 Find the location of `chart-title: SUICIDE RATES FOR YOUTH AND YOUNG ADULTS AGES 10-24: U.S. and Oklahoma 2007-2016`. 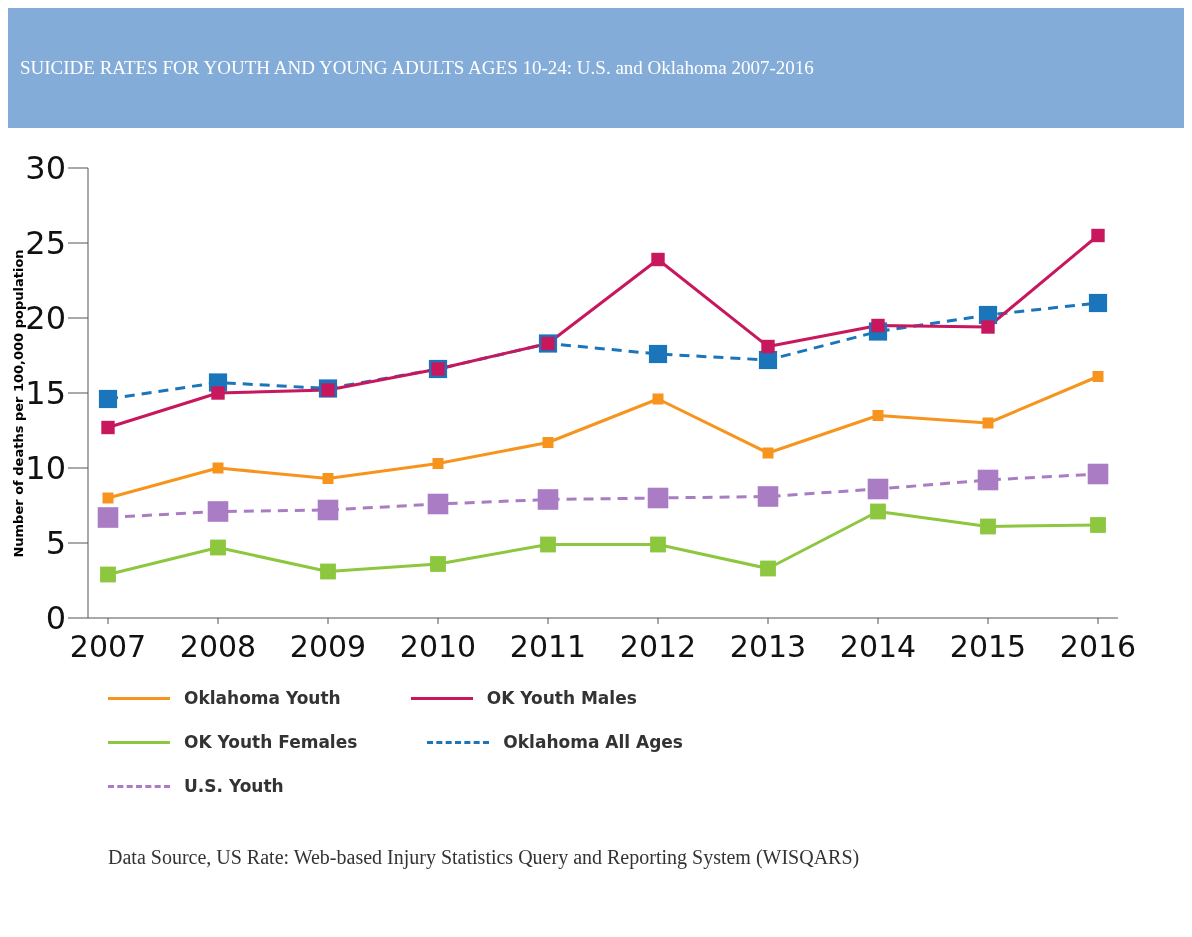

chart-title: SUICIDE RATES FOR YOUTH AND YOUNG ADULTS AGES 10-24: U.S. and Oklahoma 2007-2016 is located at coordinates (596, 68).